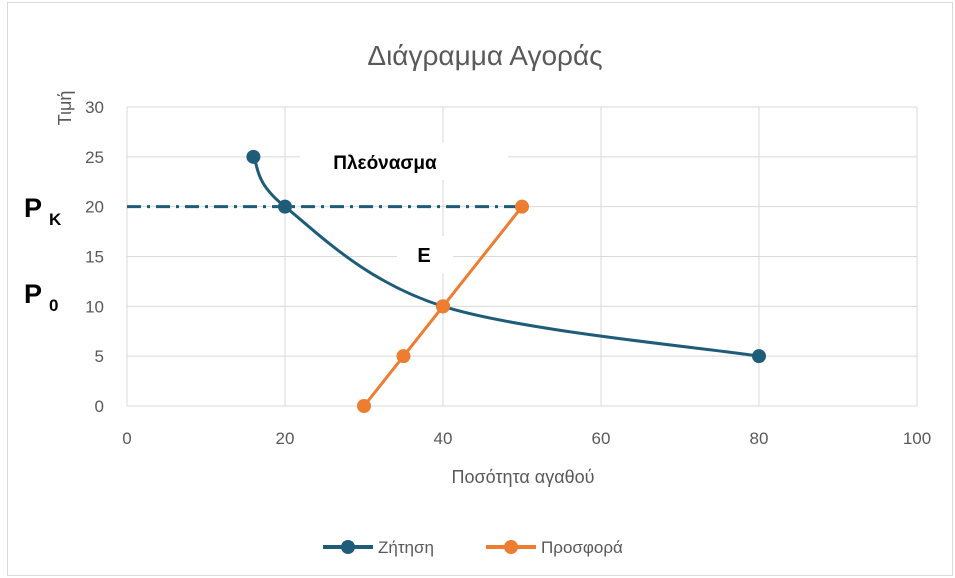 The image size is (955, 578). Describe the element at coordinates (55, 219) in the screenshot. I see `price-k-subscript: K` at that location.